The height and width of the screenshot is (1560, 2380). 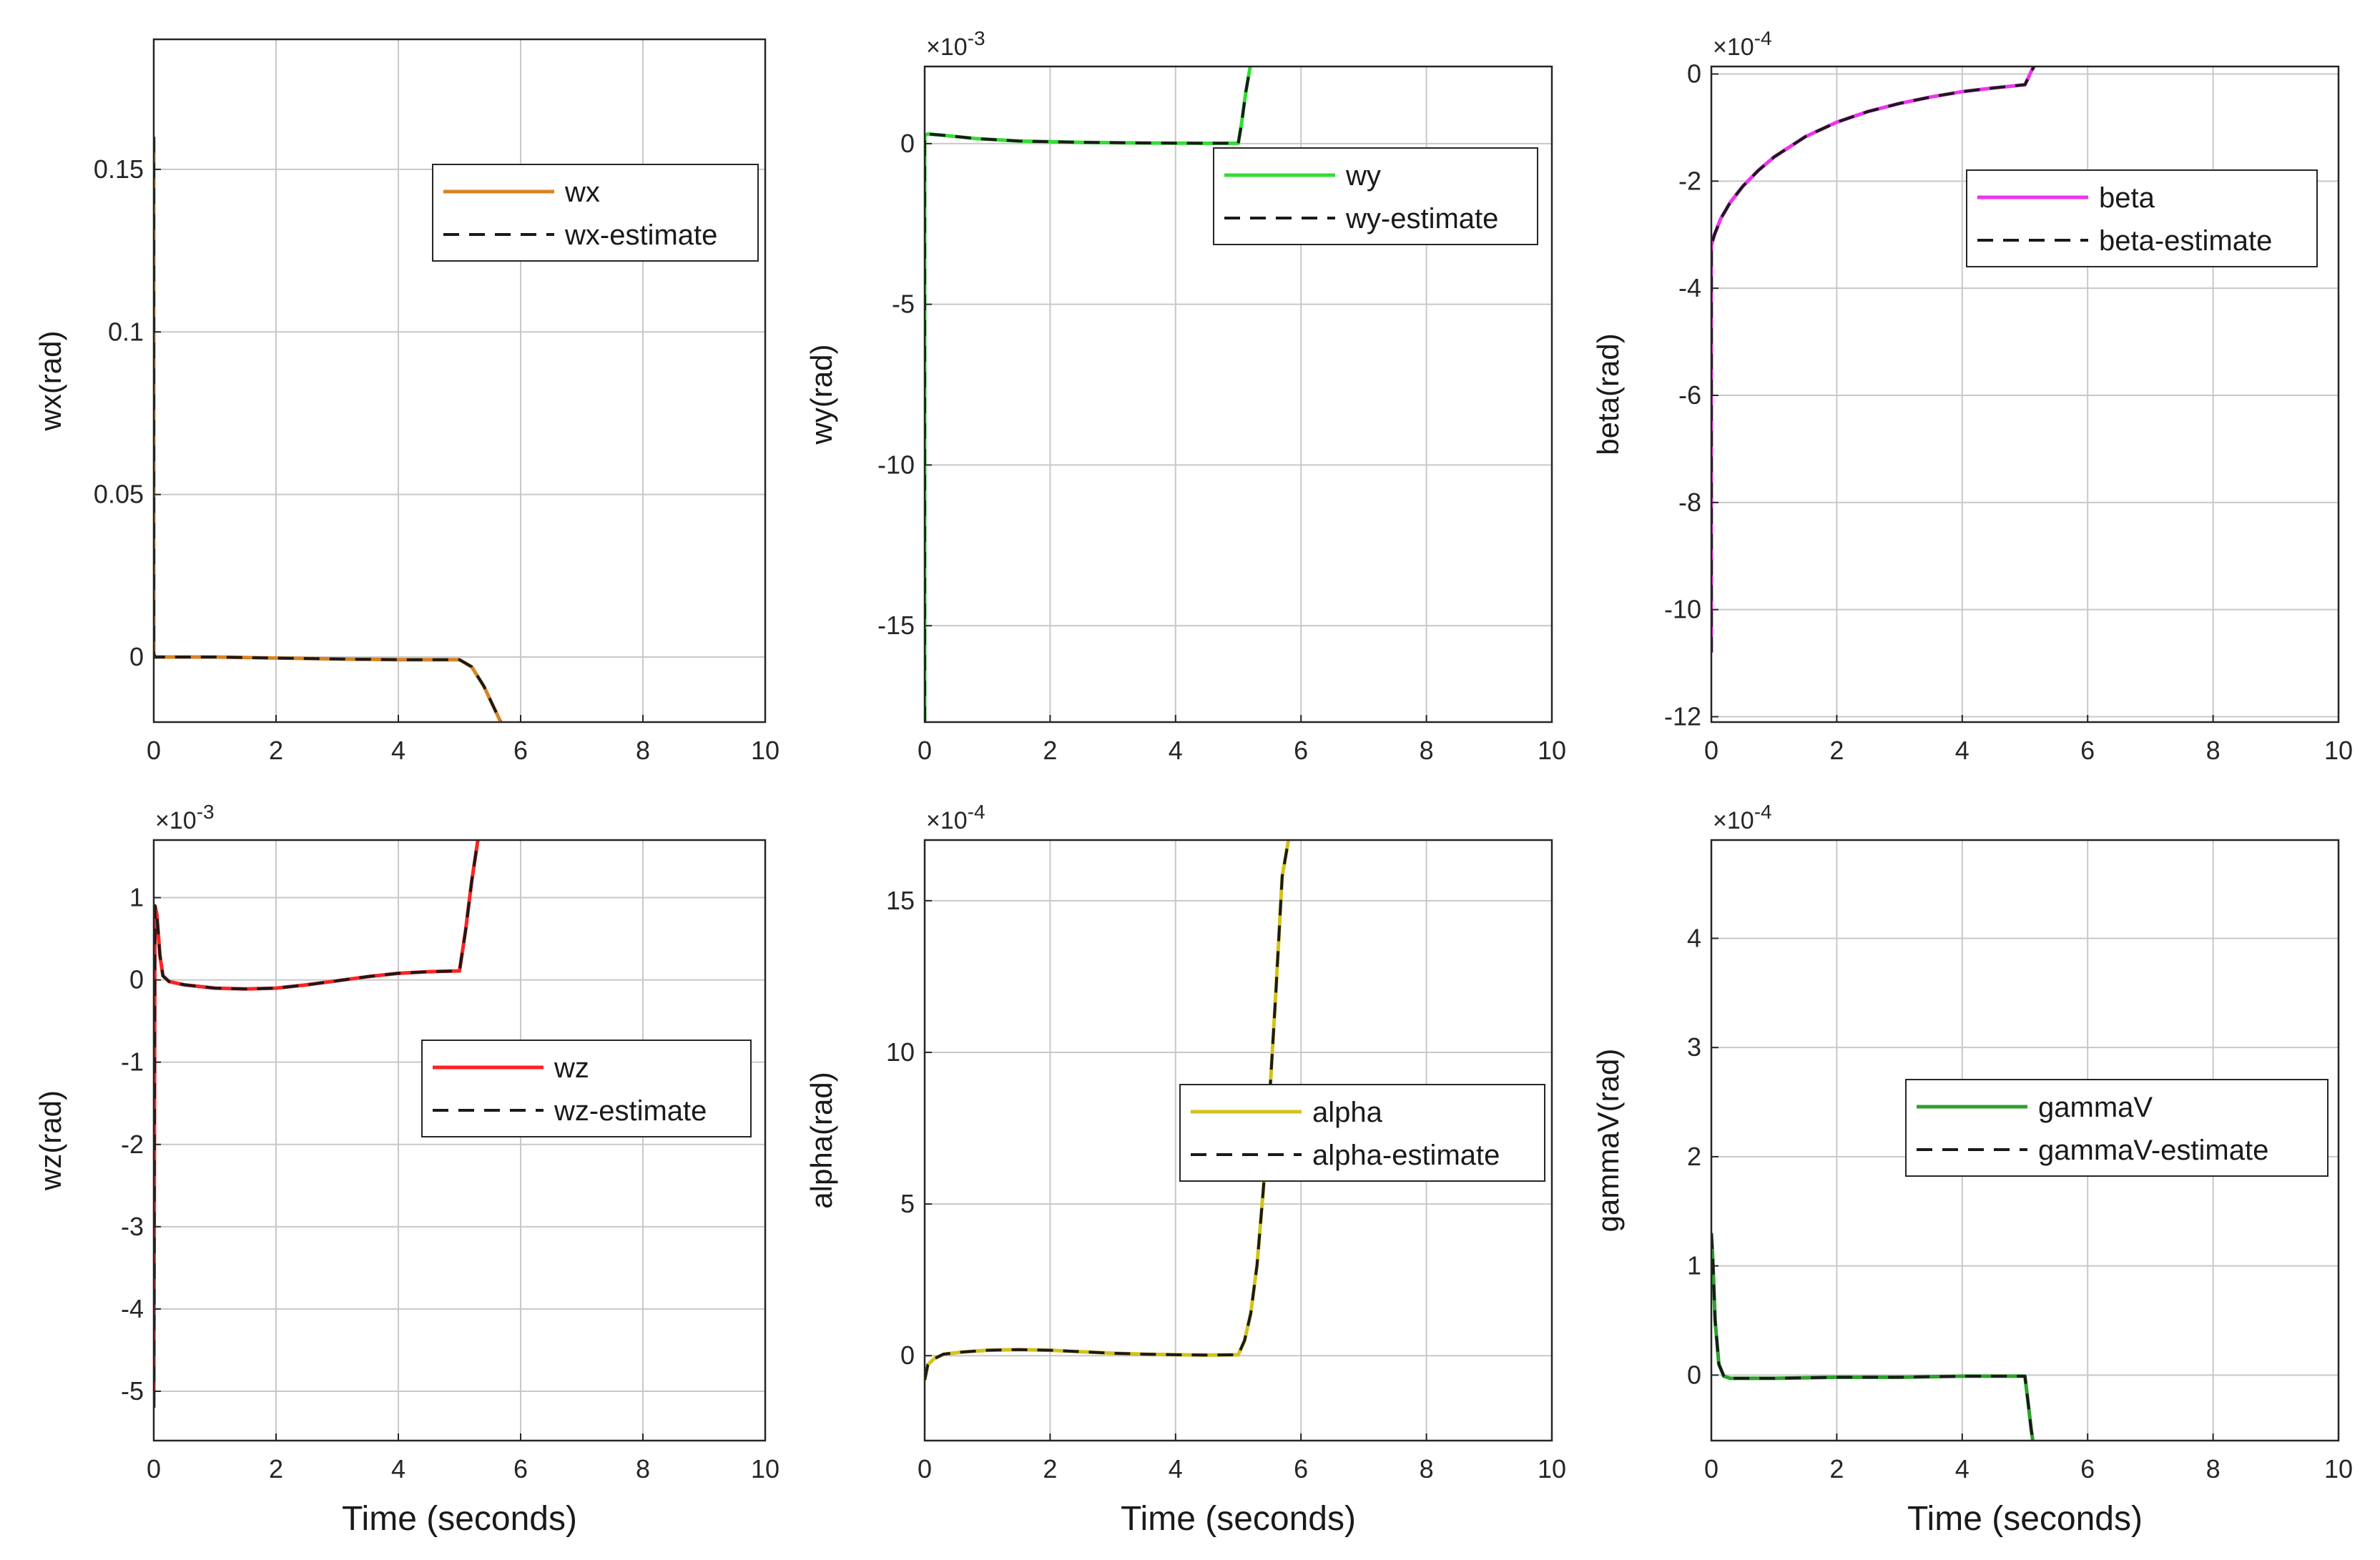 What do you see at coordinates (119, 169) in the screenshot?
I see `y-tick-label: 0.15` at bounding box center [119, 169].